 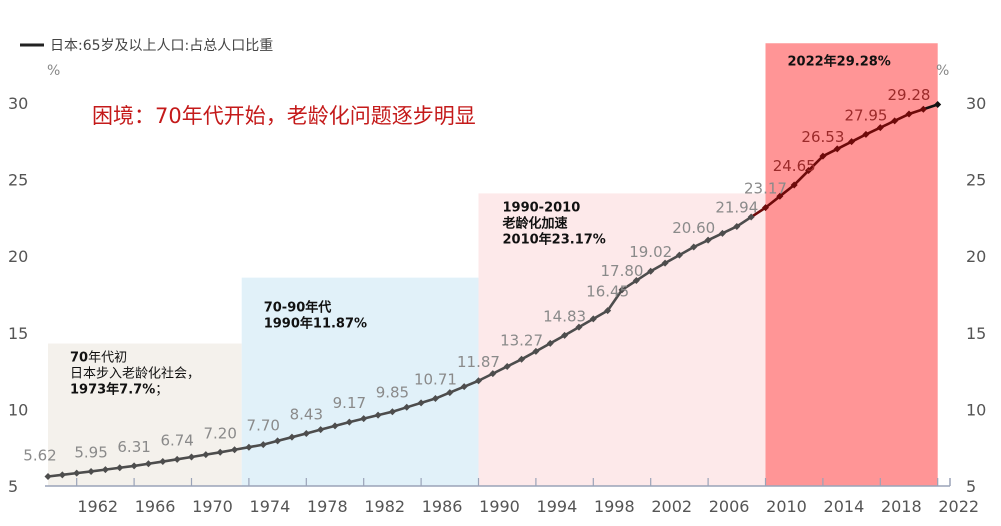 What do you see at coordinates (284, 116) in the screenshot?
I see `headline-annotation: 困境：70年代开始，老龄化问题逐步明显` at bounding box center [284, 116].